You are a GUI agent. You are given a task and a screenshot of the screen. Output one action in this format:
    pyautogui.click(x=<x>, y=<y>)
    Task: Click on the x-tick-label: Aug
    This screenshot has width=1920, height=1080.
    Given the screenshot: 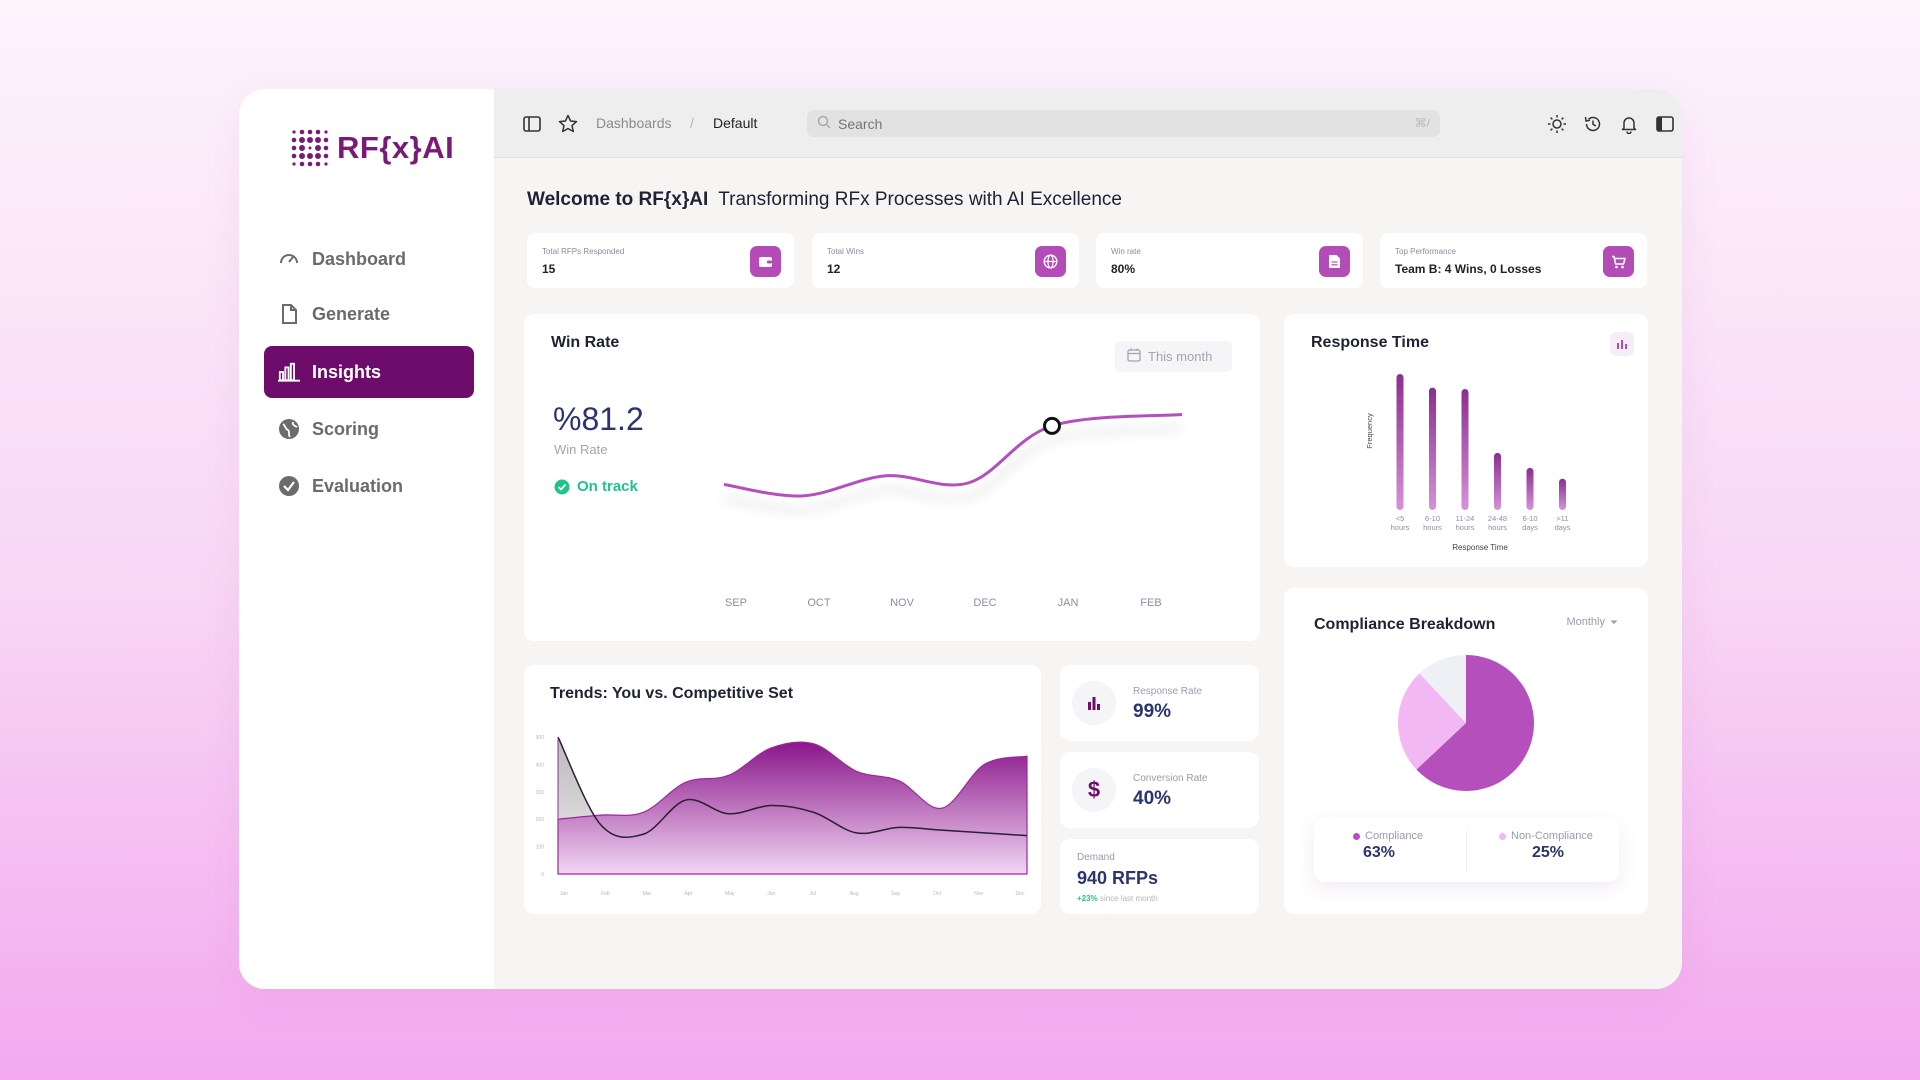 What is the action you would take?
    pyautogui.click(x=854, y=894)
    